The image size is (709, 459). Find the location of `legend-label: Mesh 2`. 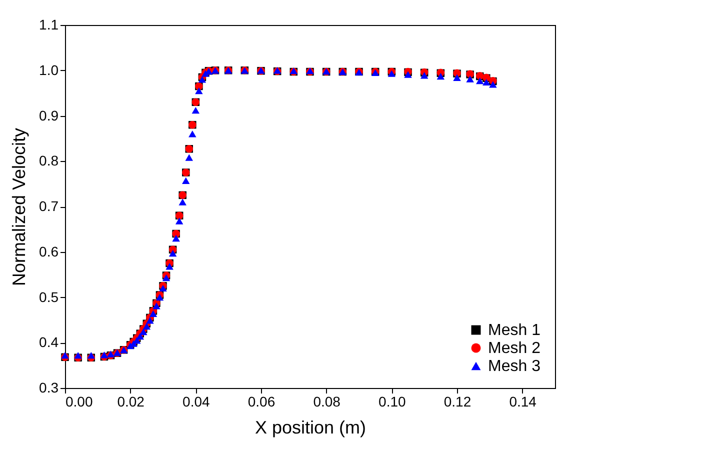

legend-label: Mesh 2 is located at coordinates (514, 348).